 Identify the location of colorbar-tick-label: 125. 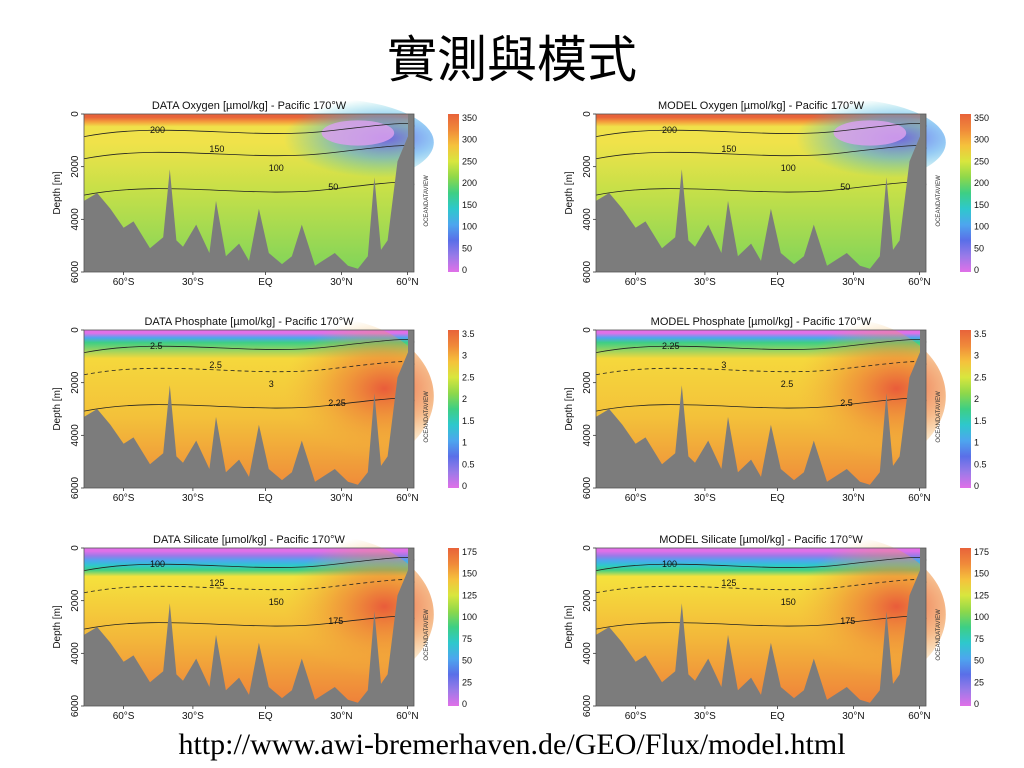
(981, 595).